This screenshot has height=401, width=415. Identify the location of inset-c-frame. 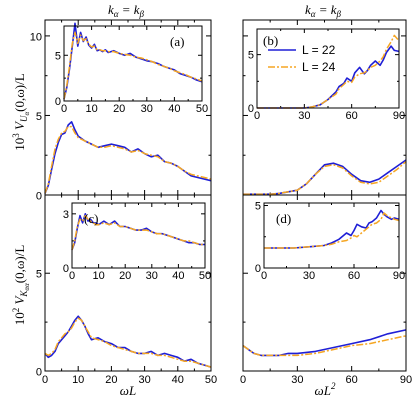
(138, 235).